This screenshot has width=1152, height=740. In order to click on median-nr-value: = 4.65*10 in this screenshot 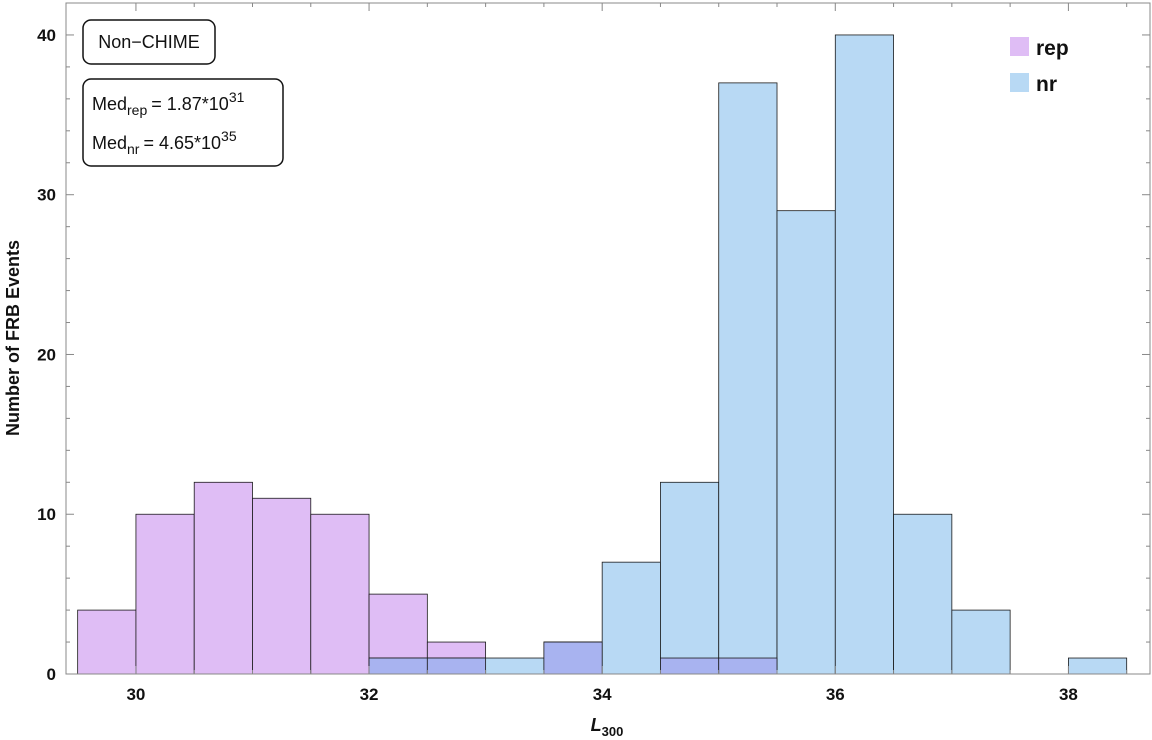, I will do `click(182, 143)`.